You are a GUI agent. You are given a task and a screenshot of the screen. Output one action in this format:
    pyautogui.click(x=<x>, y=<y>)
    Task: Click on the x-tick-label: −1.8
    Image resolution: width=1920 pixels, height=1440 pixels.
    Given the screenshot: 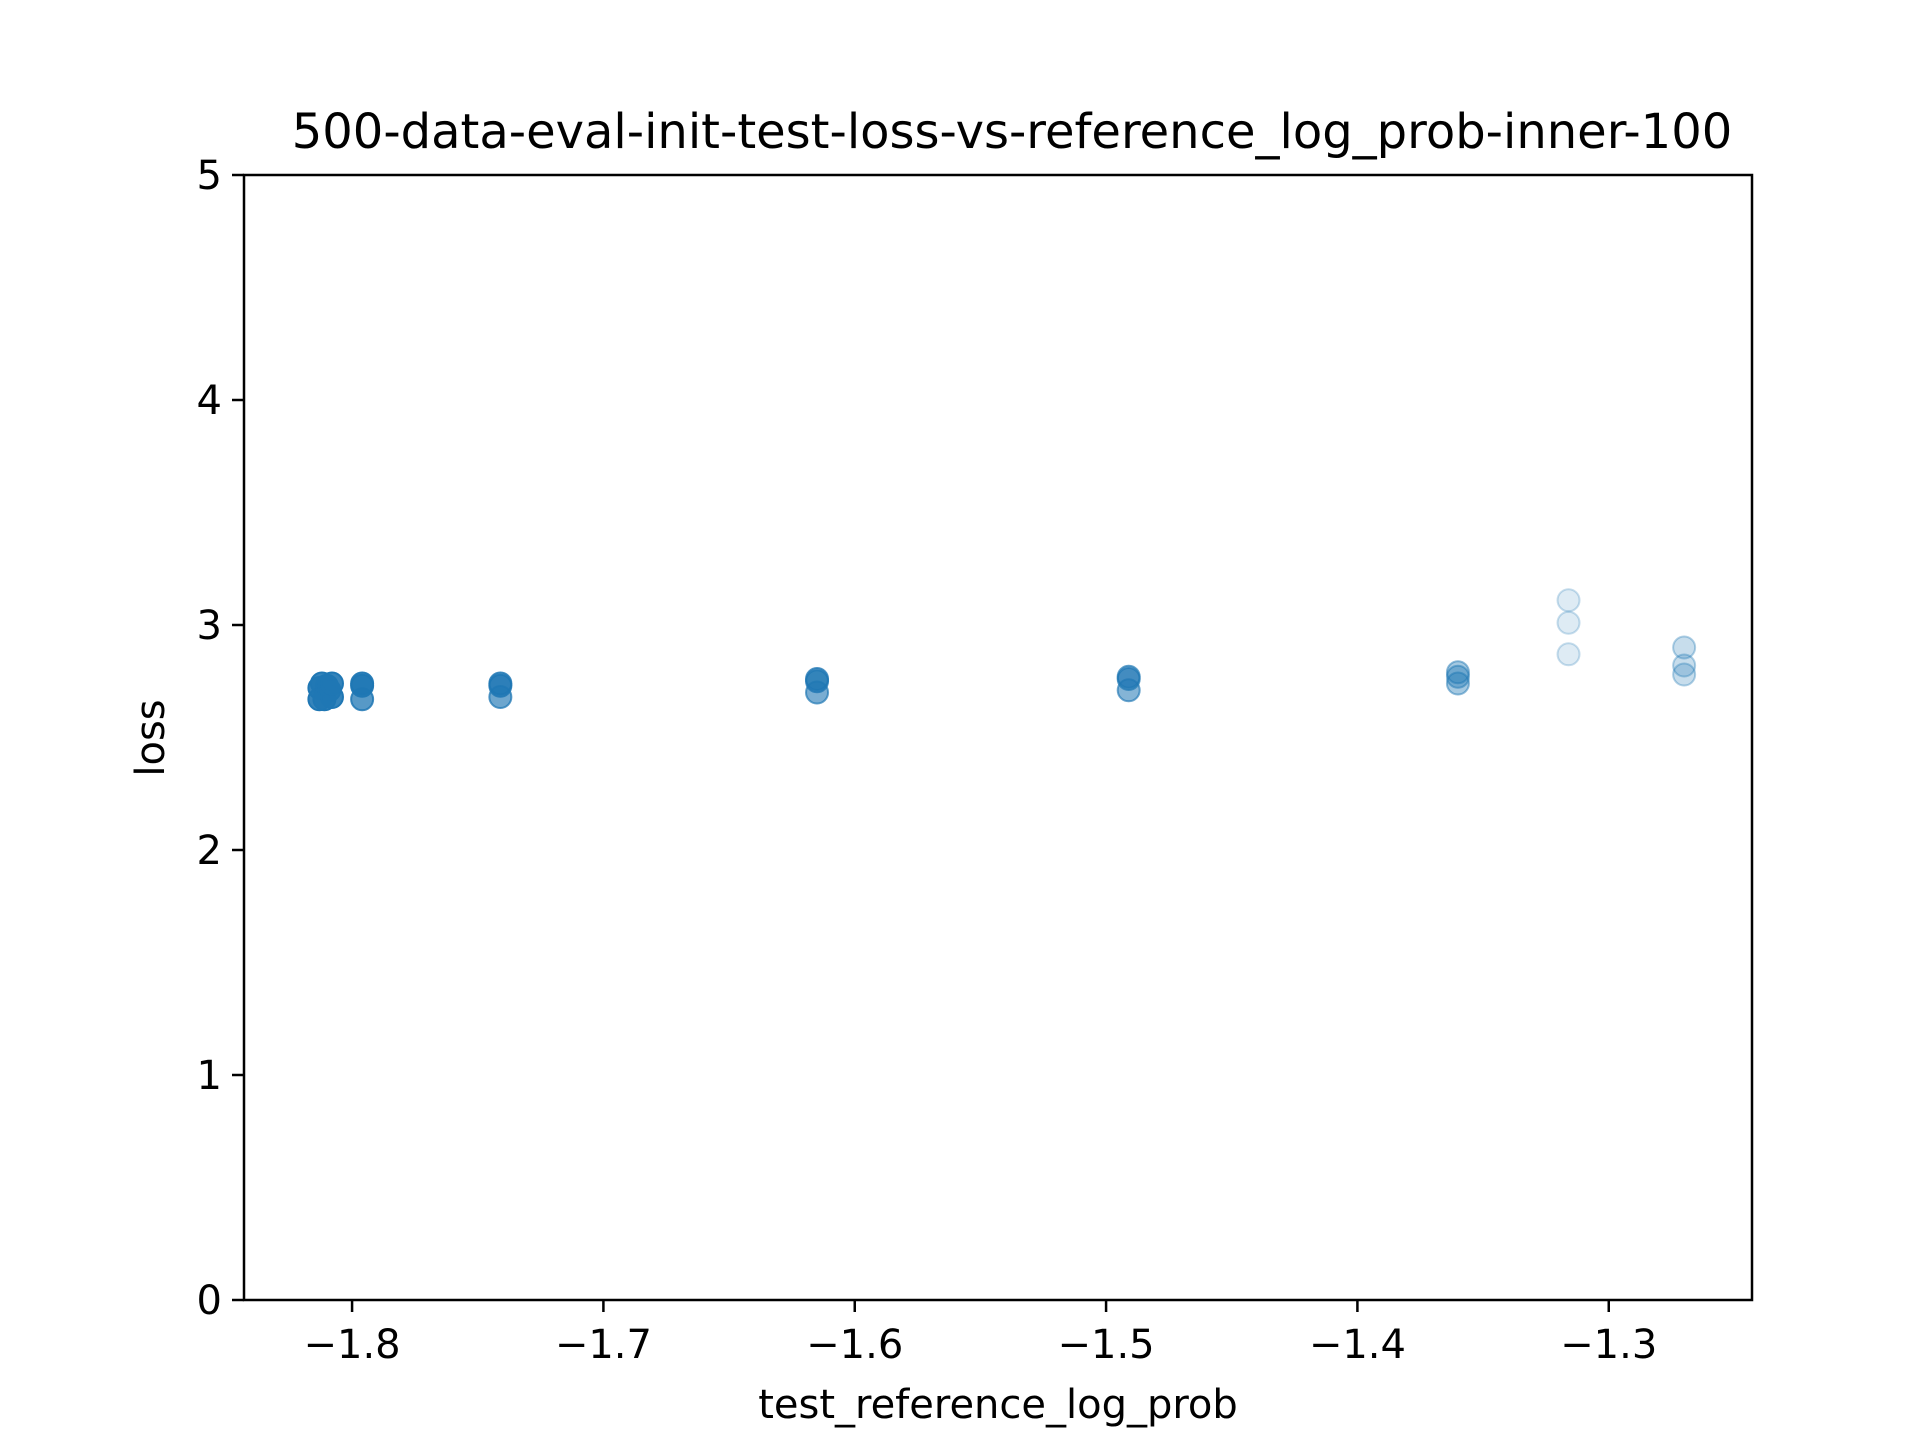 What is the action you would take?
    pyautogui.click(x=352, y=1345)
    